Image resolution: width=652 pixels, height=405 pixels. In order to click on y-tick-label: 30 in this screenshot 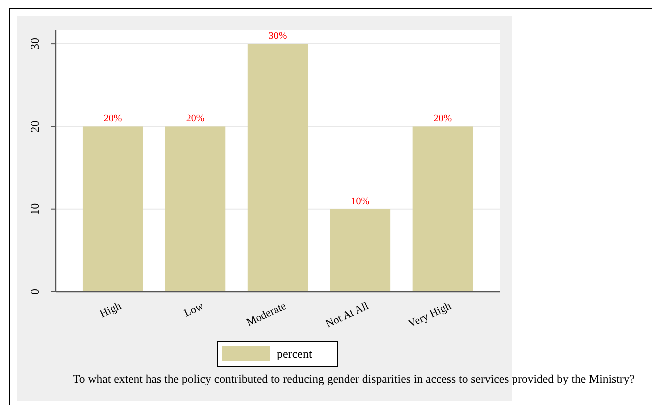, I will do `click(35, 44)`.